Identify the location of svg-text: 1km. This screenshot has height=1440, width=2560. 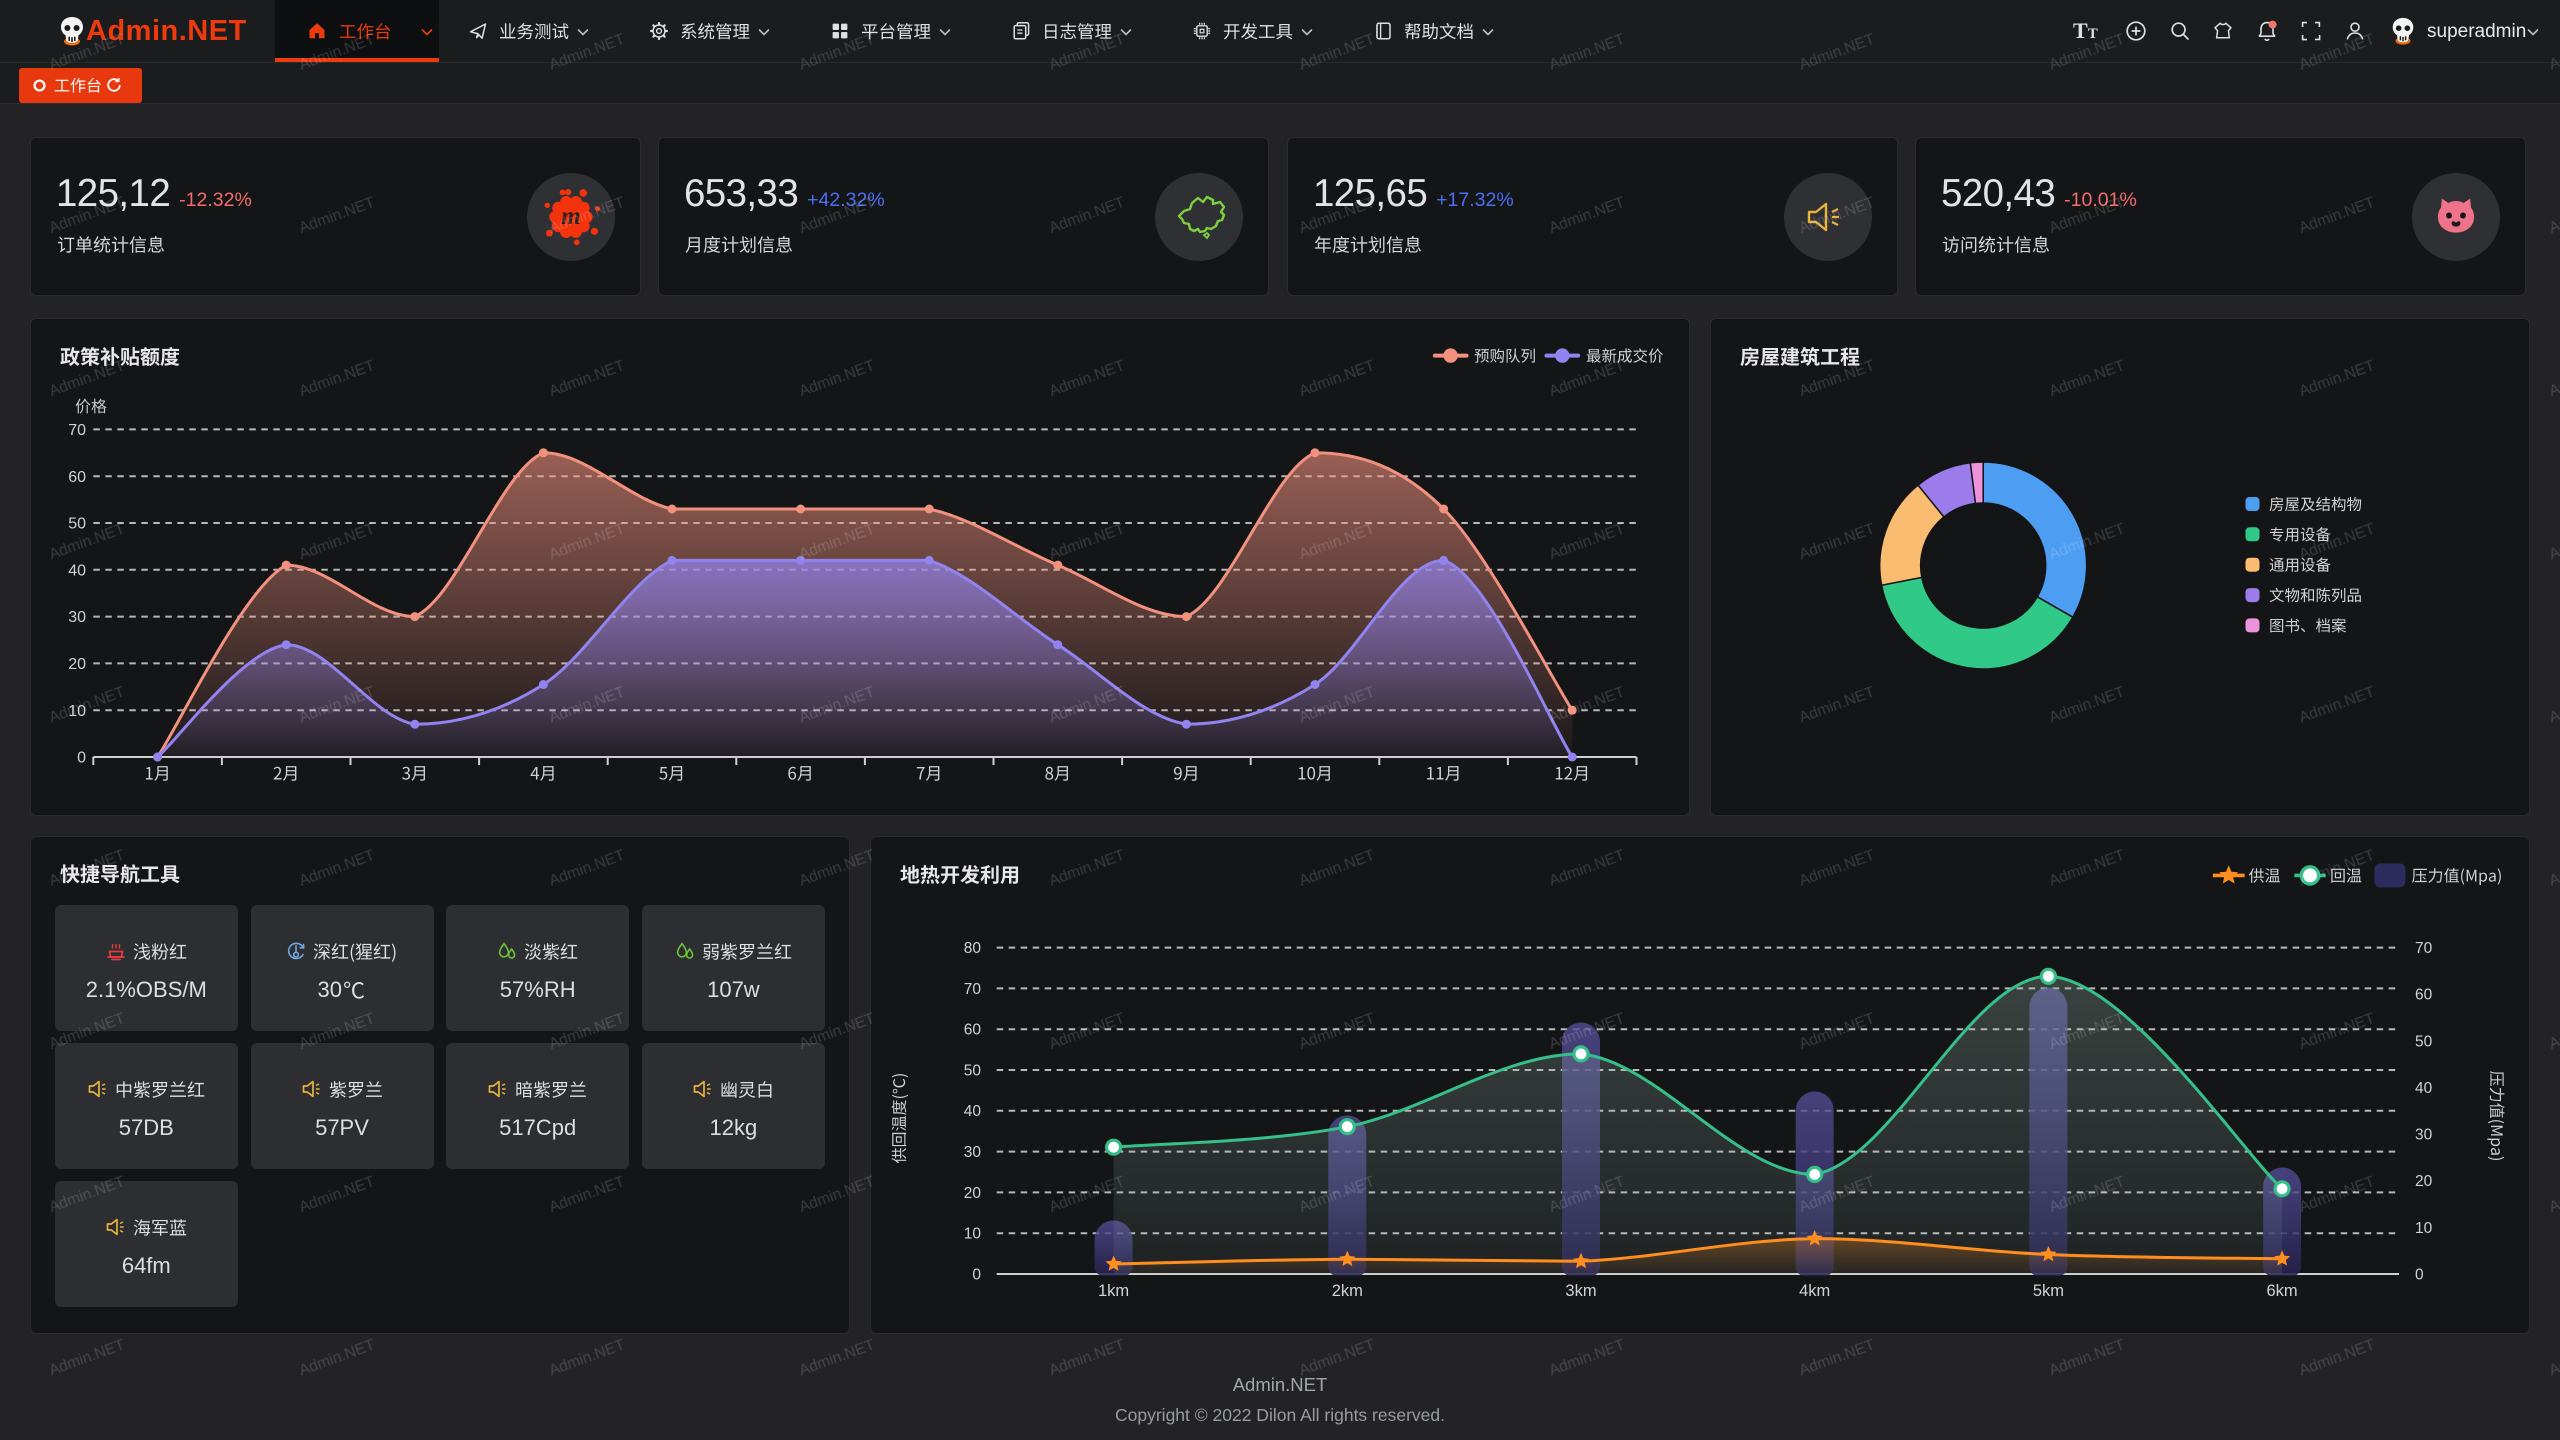
(1113, 1291).